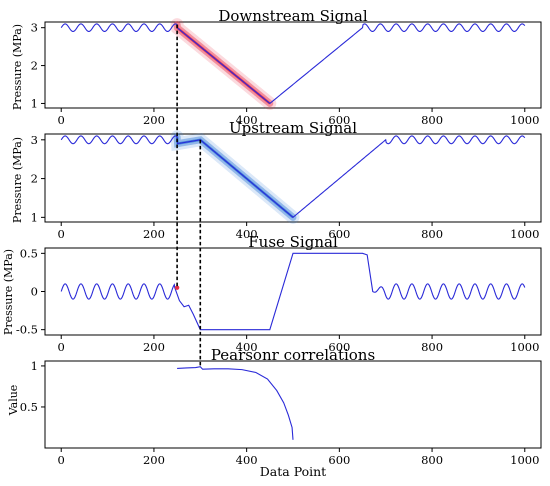 Image resolution: width=550 pixels, height=486 pixels. Describe the element at coordinates (34, 292) in the screenshot. I see `y-tick-label: 0` at that location.